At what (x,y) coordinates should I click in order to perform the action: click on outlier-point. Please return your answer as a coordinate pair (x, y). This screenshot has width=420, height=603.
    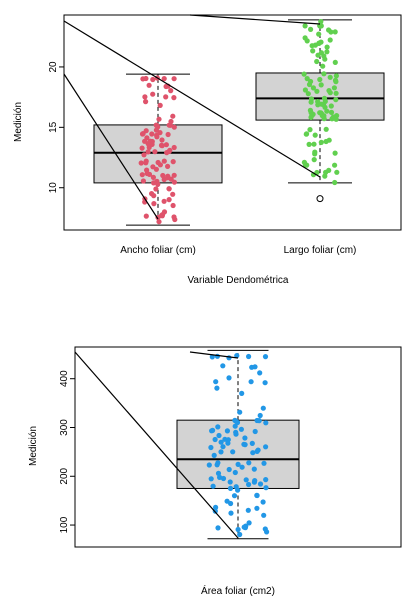
    Looking at the image, I should click on (320, 199).